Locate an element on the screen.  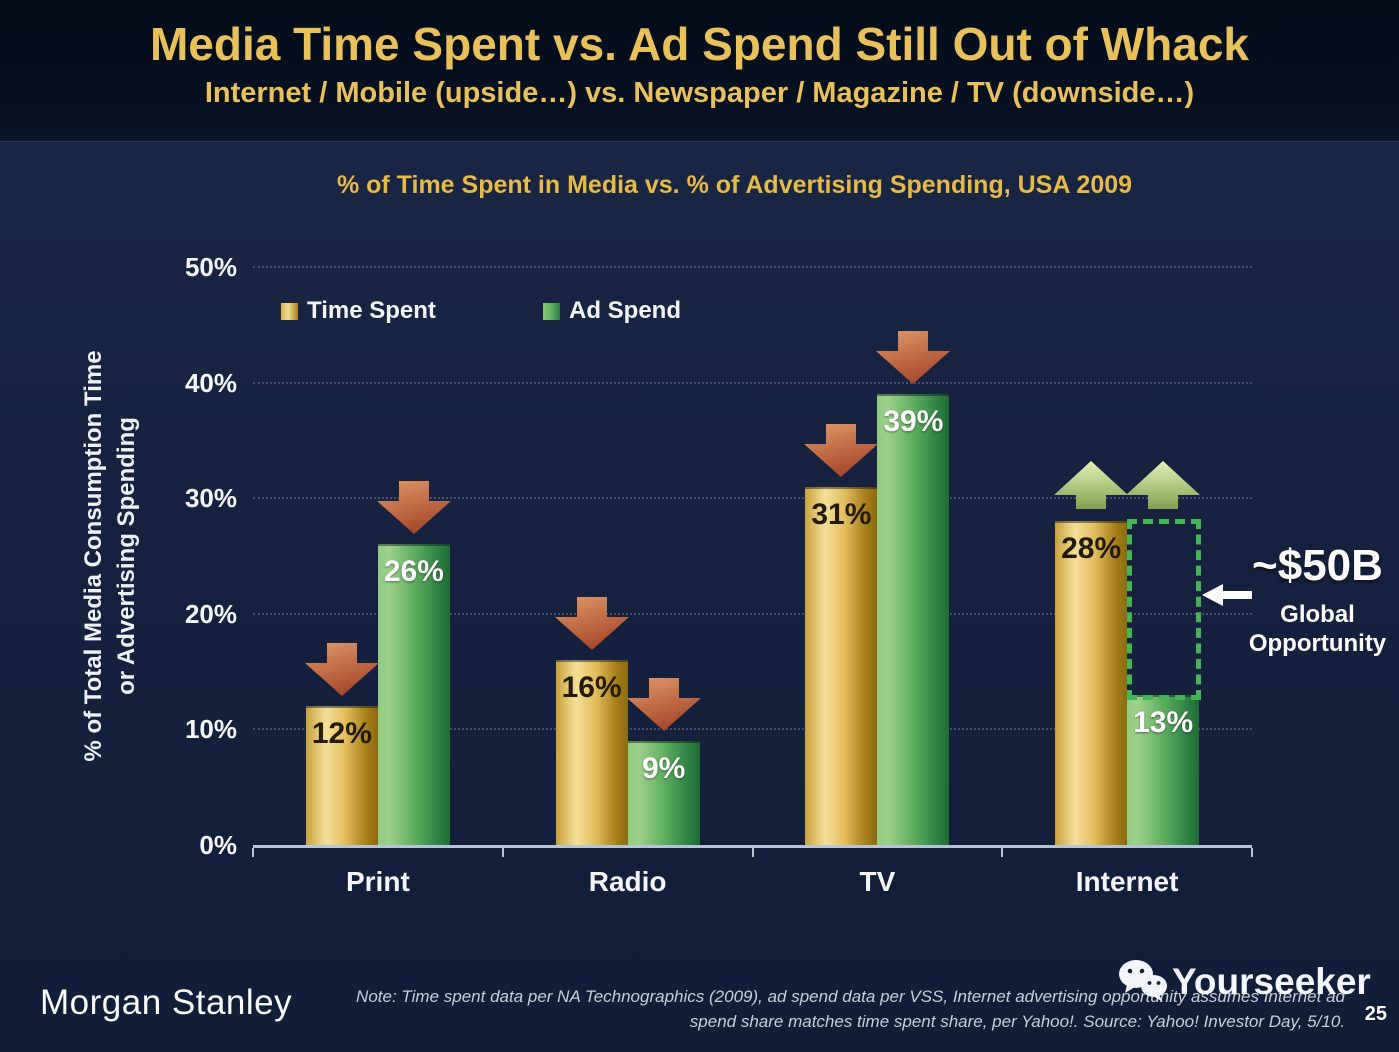
bar-time-spent-tv: 31% is located at coordinates (841, 665).